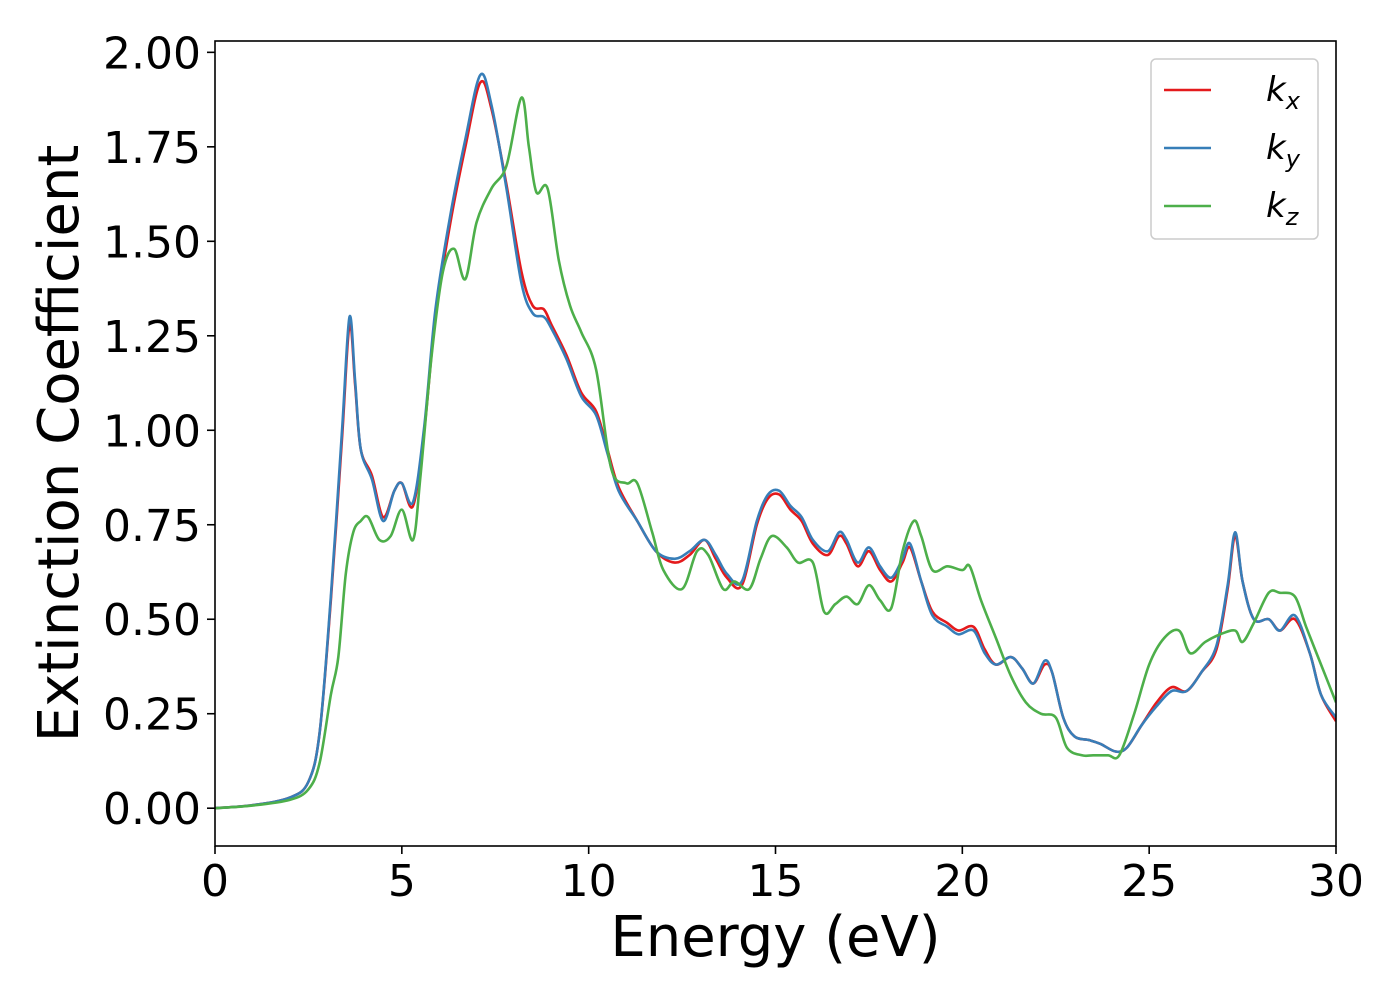  Describe the element at coordinates (1283, 208) in the screenshot. I see `legend-label-kz: kz` at that location.